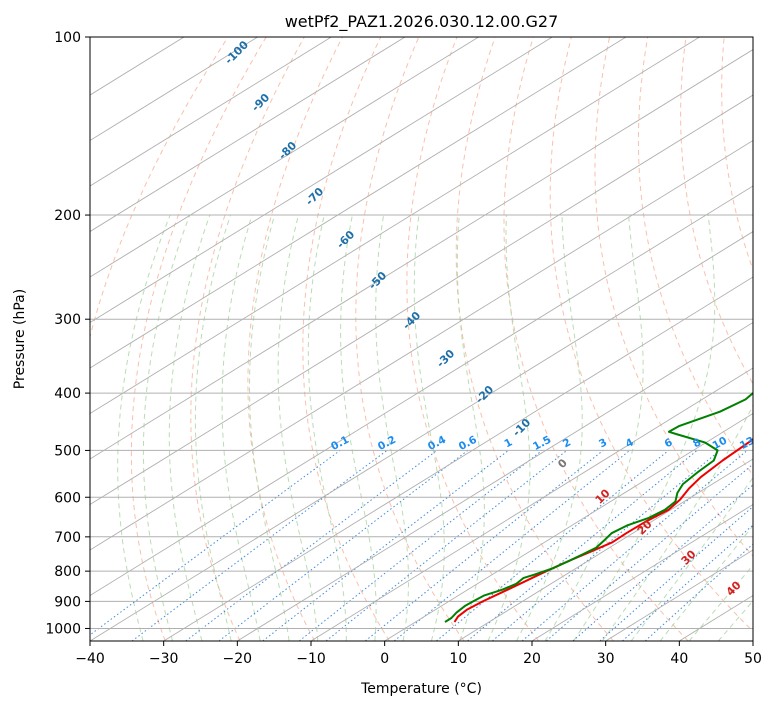  Describe the element at coordinates (20, 339) in the screenshot. I see `y-axis-label: Pressure (hPa)` at that location.